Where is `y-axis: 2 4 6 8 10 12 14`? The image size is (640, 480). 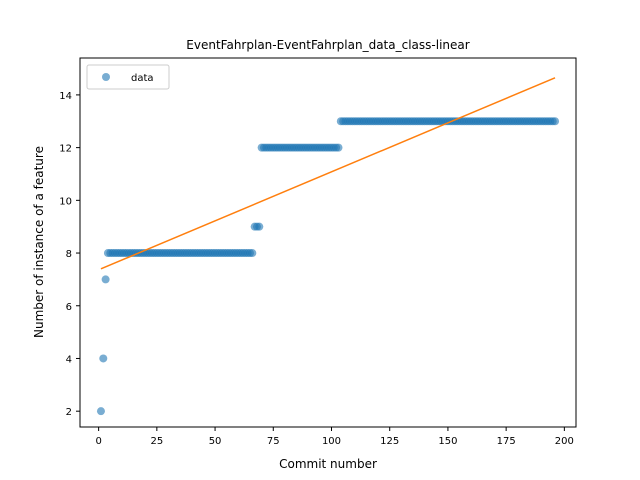
y-axis: 2 4 6 8 10 12 14 is located at coordinates (69, 254).